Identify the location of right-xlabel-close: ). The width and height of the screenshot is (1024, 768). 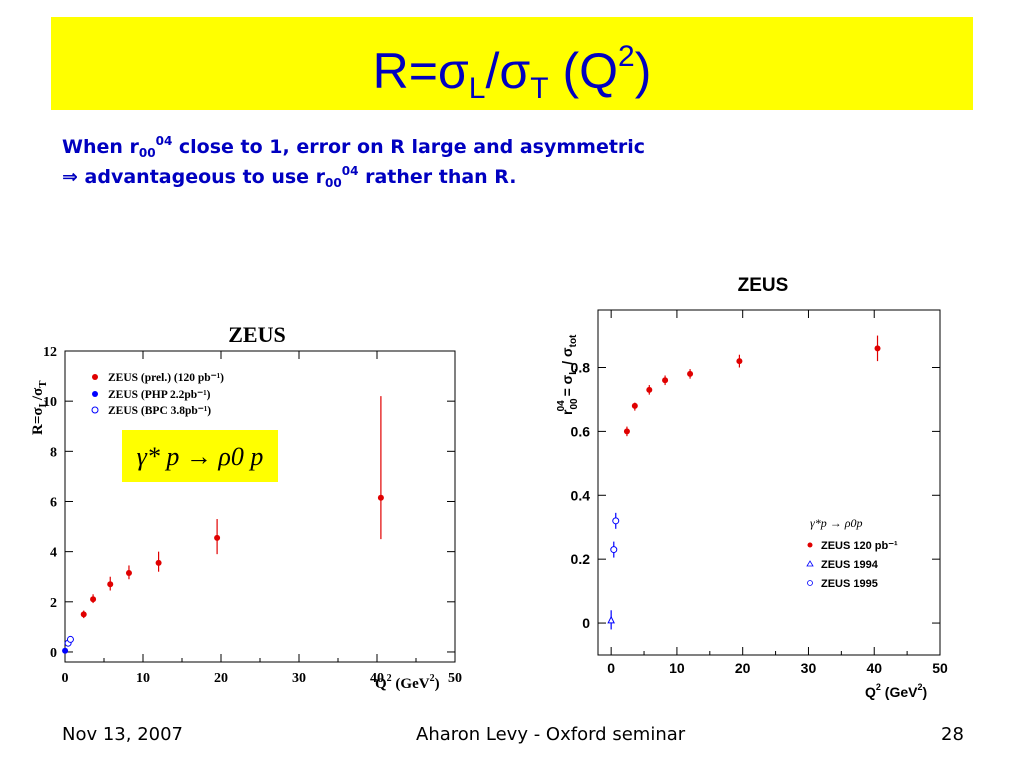
(925, 692).